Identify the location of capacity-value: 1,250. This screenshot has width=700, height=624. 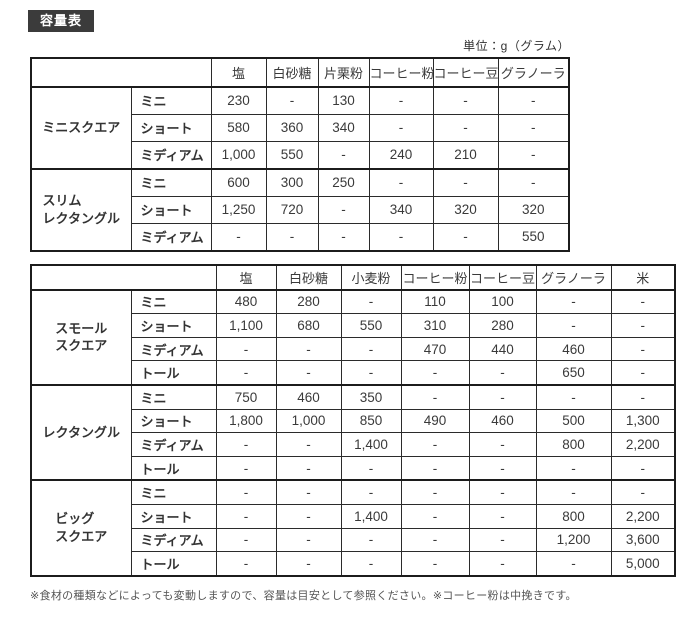
(238, 209).